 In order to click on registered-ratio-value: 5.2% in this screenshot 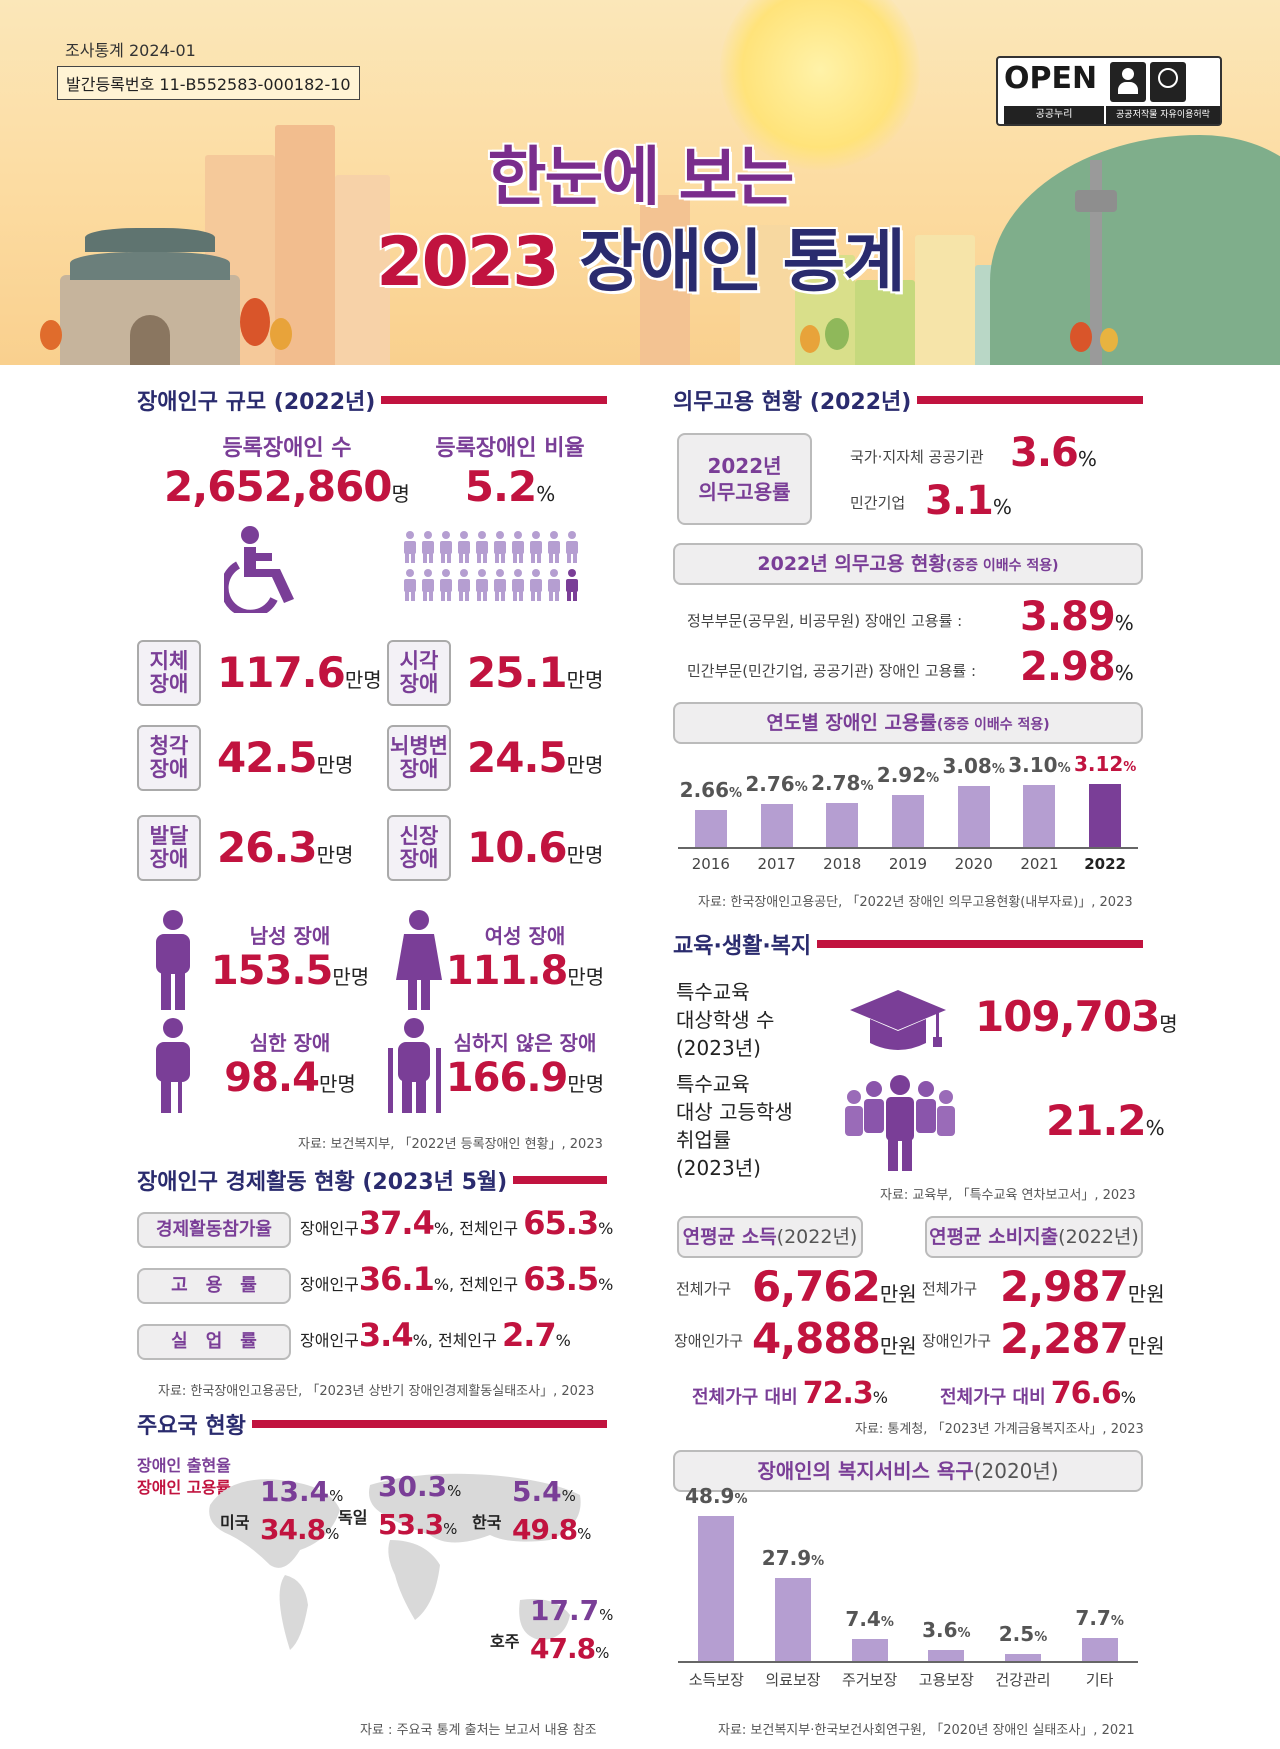, I will do `click(510, 486)`.